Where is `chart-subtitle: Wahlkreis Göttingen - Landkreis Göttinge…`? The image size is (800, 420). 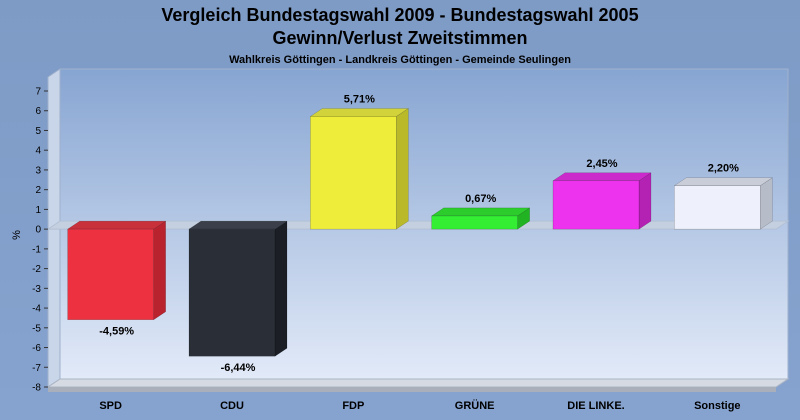 chart-subtitle: Wahlkreis Göttingen - Landkreis Göttinge… is located at coordinates (400, 60).